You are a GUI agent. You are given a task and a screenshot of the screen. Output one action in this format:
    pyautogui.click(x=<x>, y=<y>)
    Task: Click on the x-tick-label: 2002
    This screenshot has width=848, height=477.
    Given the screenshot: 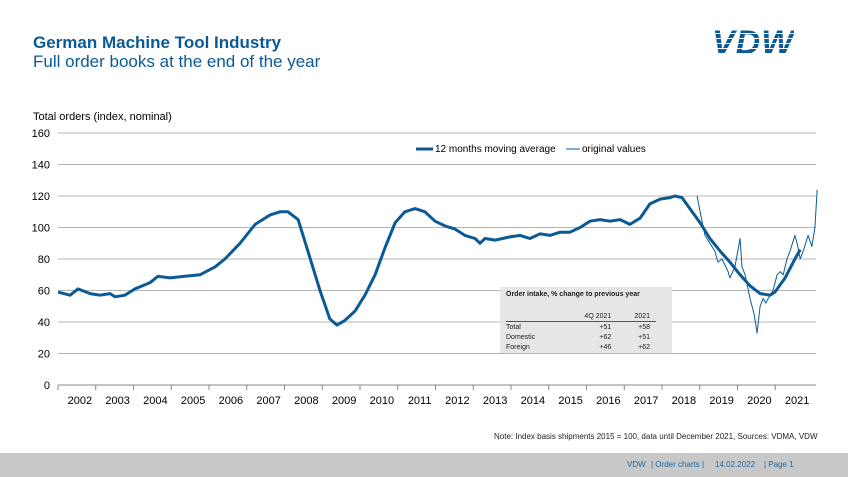 What is the action you would take?
    pyautogui.click(x=80, y=401)
    